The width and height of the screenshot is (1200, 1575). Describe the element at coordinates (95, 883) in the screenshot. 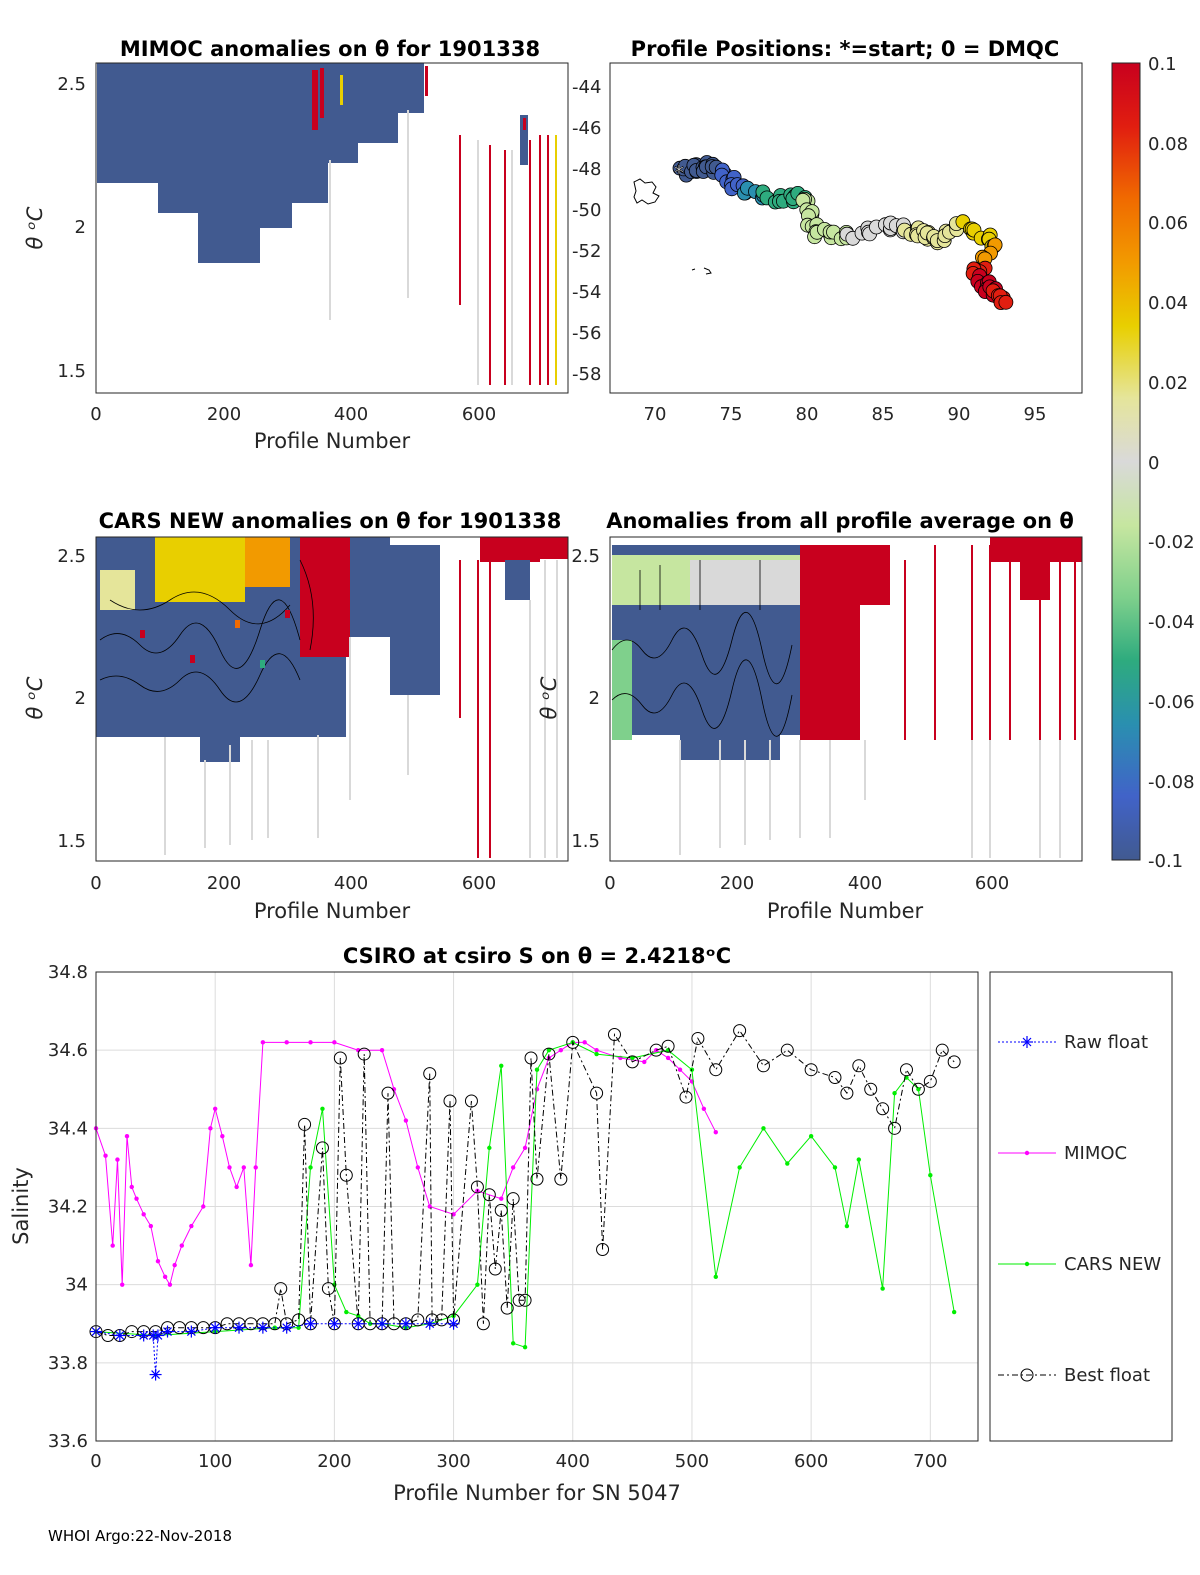

I see `cars-xtick: 0` at that location.